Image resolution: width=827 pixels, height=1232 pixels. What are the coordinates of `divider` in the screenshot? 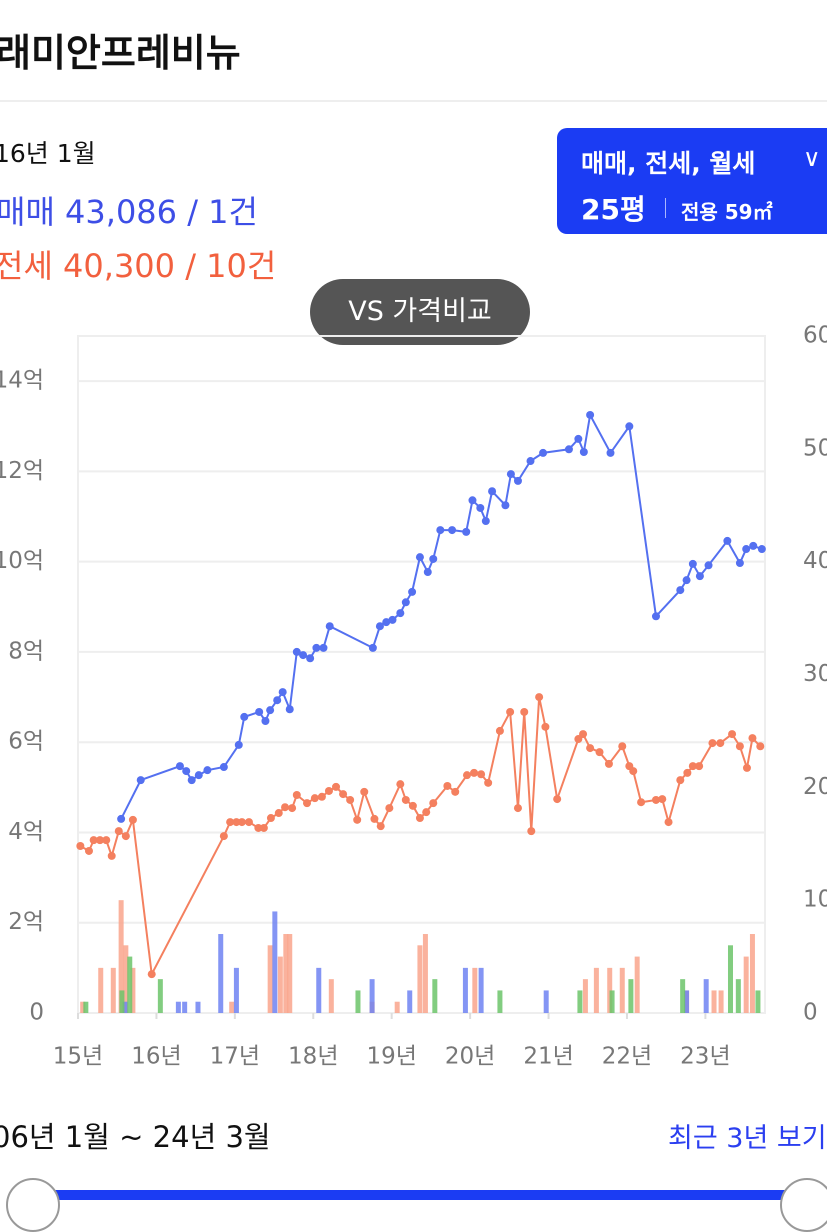 It's located at (413, 101).